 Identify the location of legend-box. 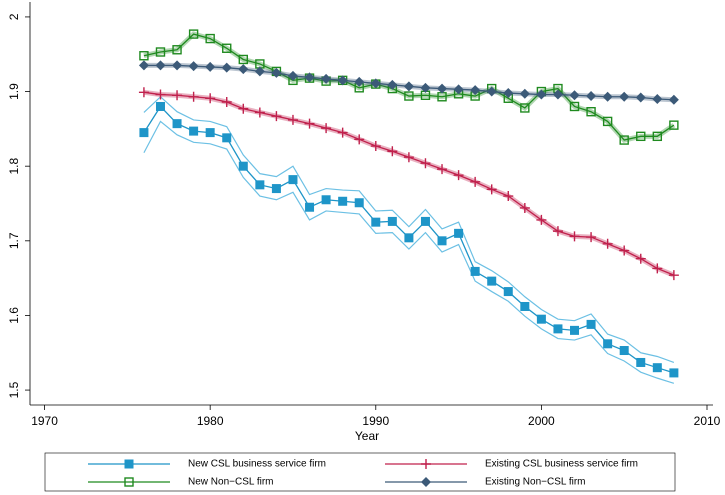
(360, 472).